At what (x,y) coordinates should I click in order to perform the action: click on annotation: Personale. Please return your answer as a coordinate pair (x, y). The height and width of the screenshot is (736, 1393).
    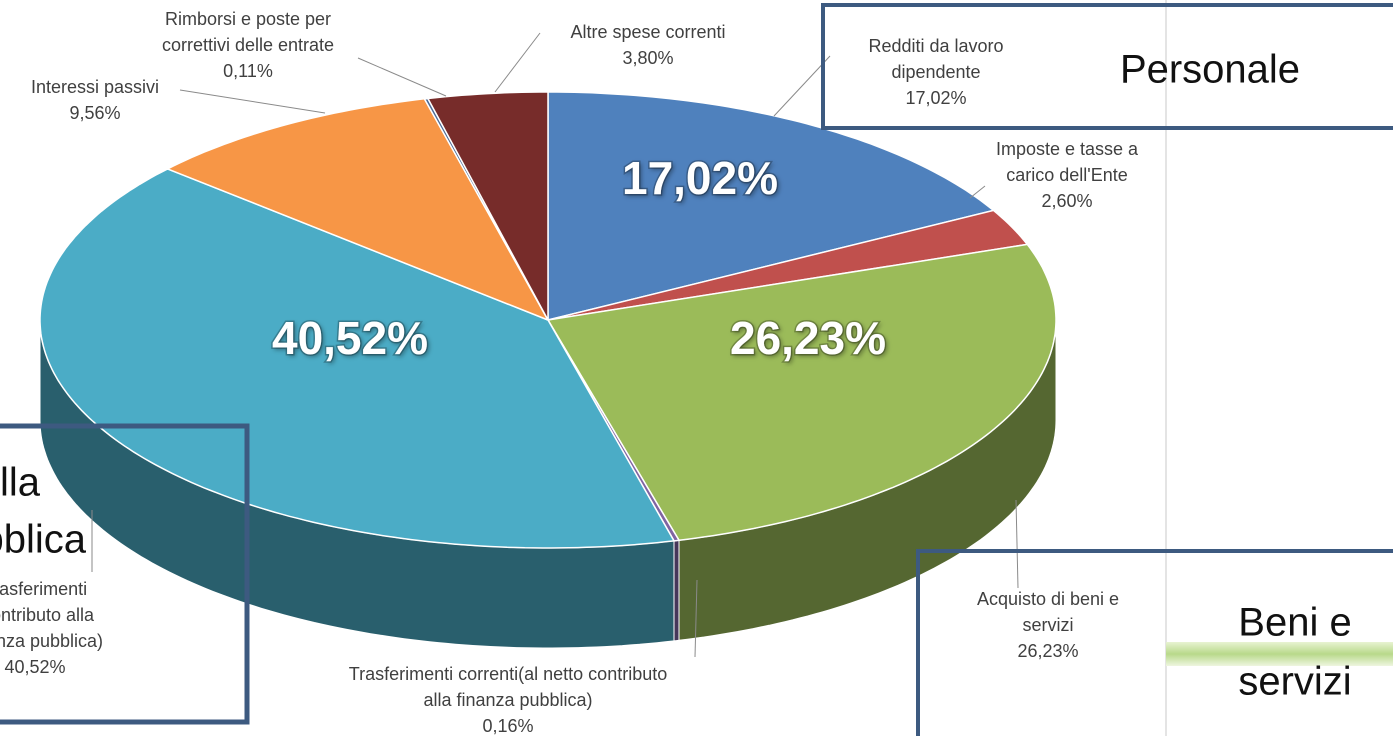
    Looking at the image, I should click on (1210, 70).